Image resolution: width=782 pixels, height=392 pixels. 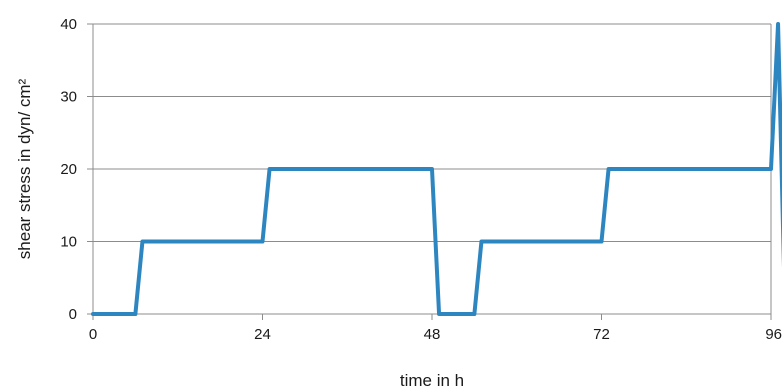 What do you see at coordinates (773, 334) in the screenshot?
I see `x-tick-label: 96` at bounding box center [773, 334].